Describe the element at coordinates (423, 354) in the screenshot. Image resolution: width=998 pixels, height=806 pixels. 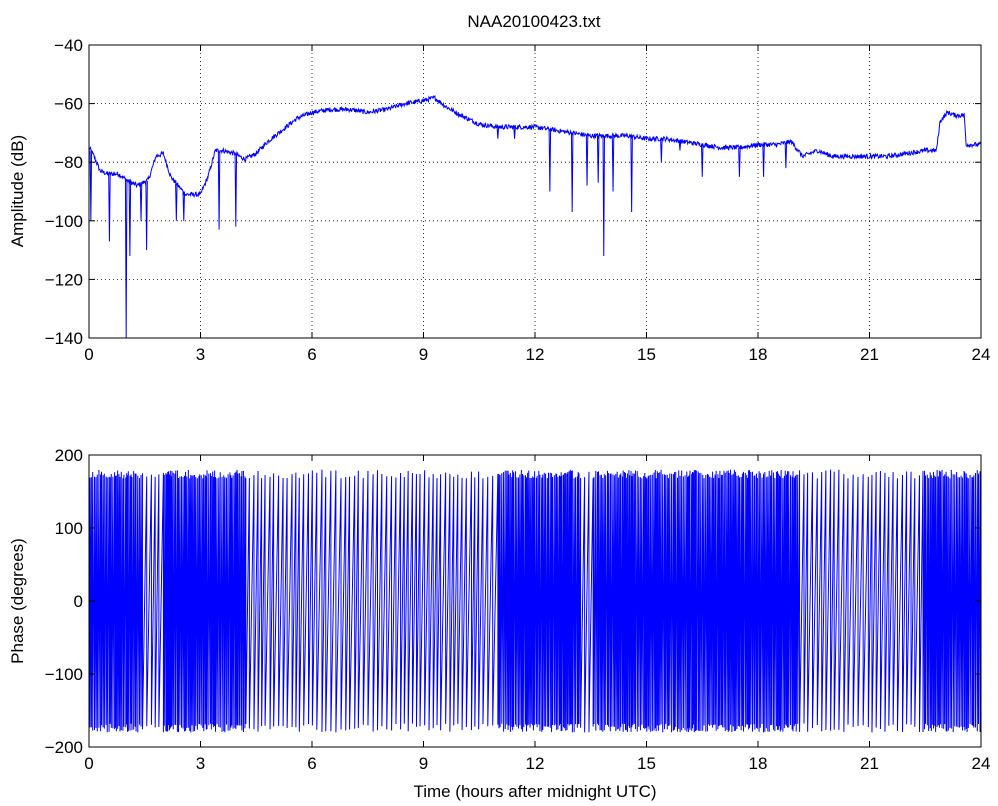
I see `amplitude-xtick-label: 9` at that location.